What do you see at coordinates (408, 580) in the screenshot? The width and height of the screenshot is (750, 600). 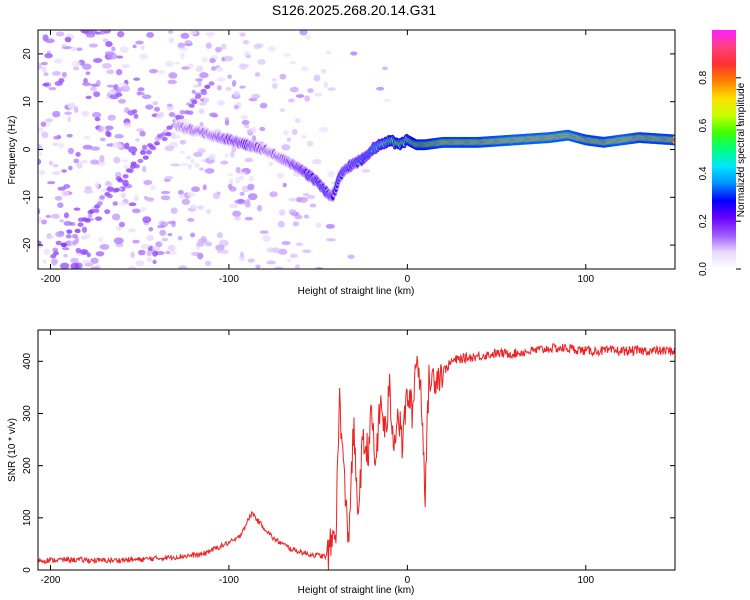 I see `x-tick-label: 0` at bounding box center [408, 580].